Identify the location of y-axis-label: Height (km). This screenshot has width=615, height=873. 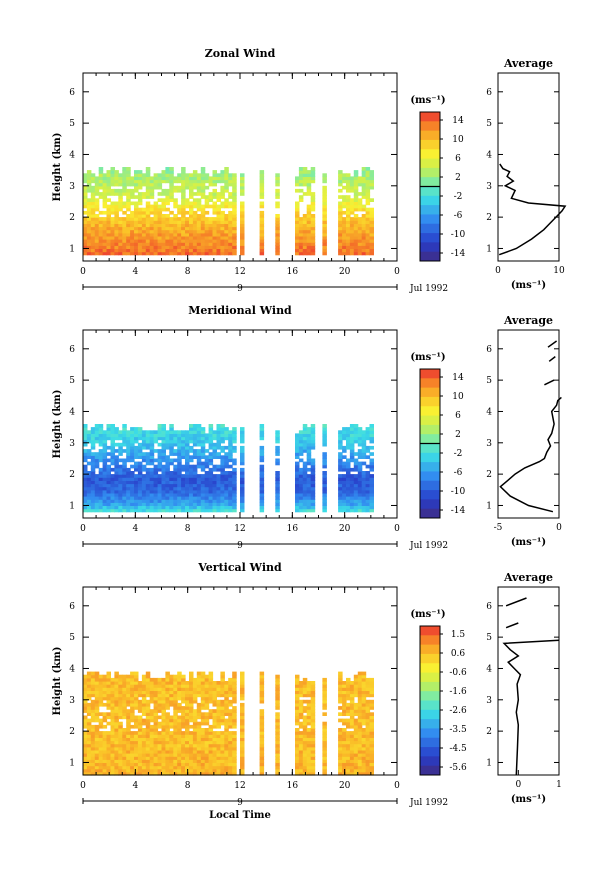
(57, 424).